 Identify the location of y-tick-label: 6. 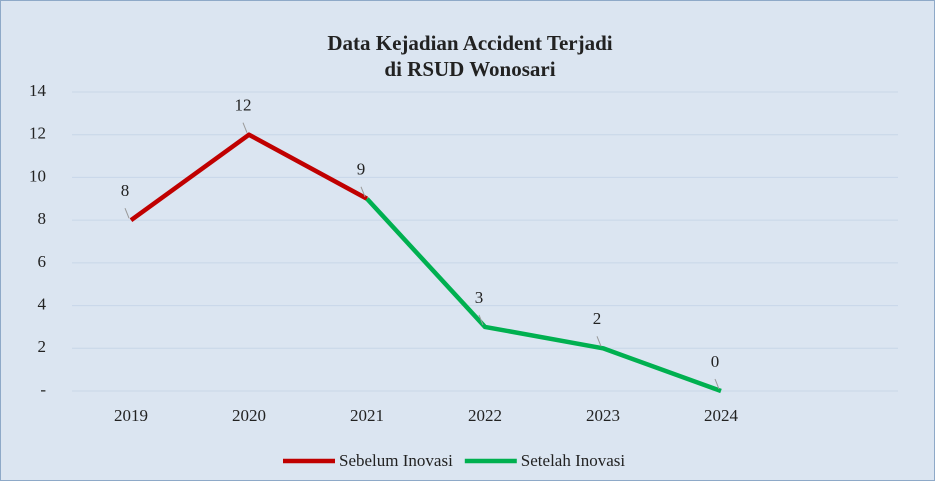
(42, 261).